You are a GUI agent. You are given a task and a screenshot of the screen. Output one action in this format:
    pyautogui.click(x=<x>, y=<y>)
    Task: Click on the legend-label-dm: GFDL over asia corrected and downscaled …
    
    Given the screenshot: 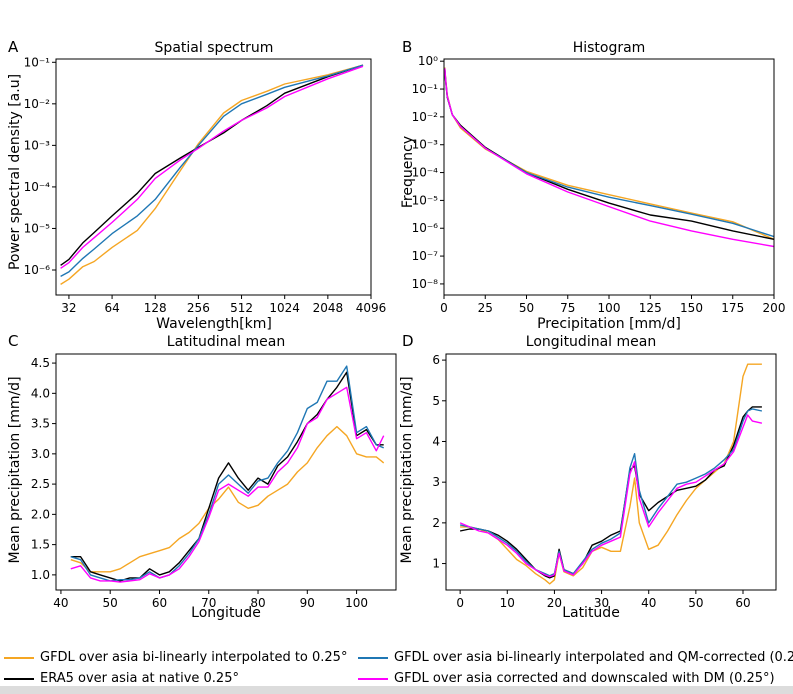 What is the action you would take?
    pyautogui.click(x=584, y=678)
    